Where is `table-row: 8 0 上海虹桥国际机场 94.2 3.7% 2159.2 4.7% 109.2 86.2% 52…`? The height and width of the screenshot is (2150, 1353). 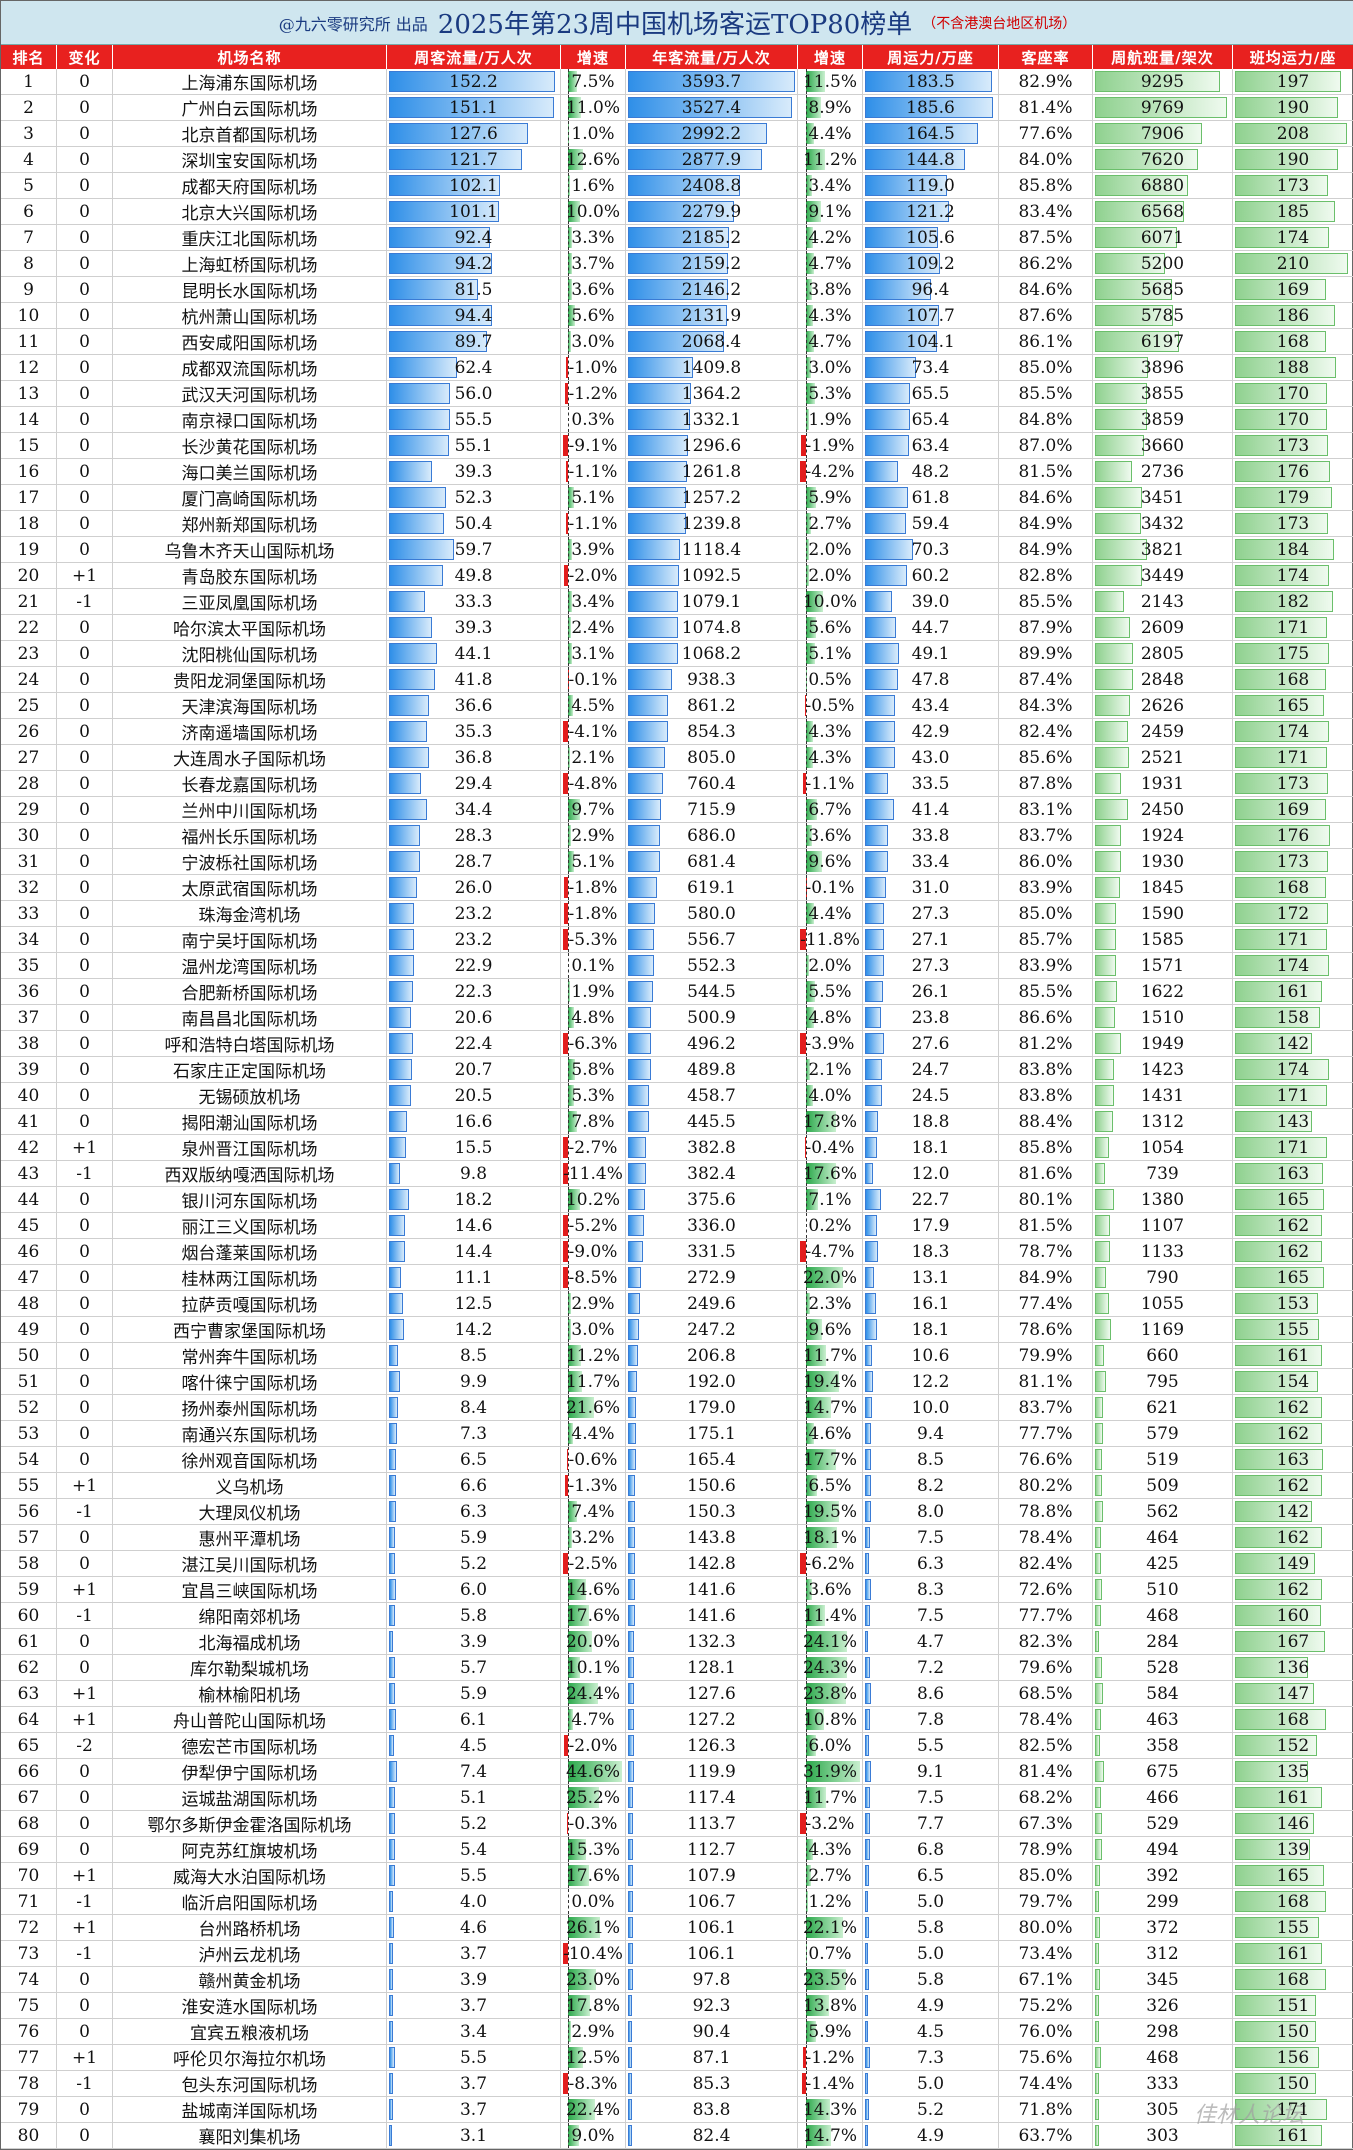
table-row: 8 0 上海虹桥国际机场 94.2 3.7% 2159.2 4.7% 109.2 86.2% 52… is located at coordinates (677, 264).